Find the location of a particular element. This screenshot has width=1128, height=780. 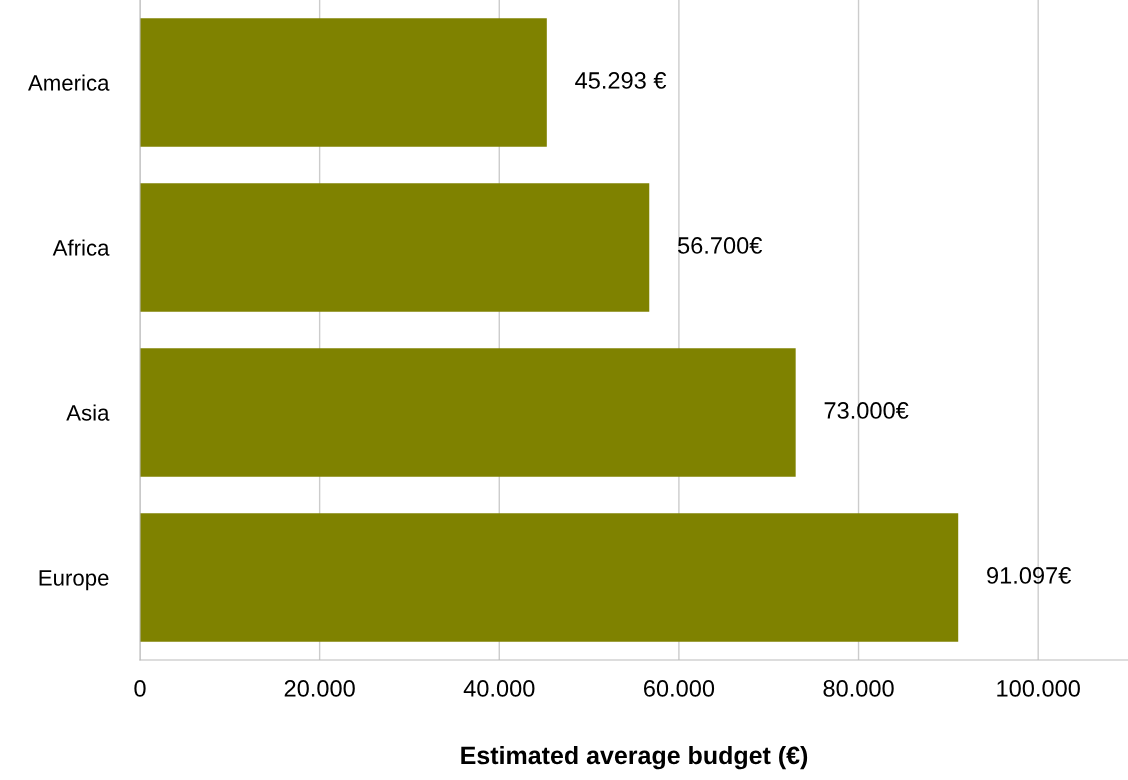

y-tick-label: Europe is located at coordinates (74, 580).